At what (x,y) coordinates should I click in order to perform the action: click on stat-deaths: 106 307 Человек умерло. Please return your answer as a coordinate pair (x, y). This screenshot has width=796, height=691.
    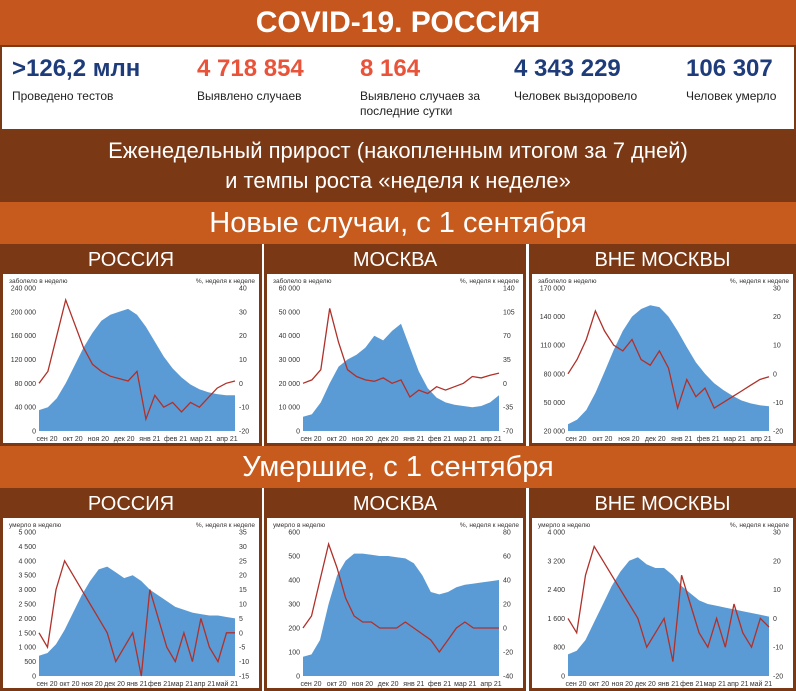
    Looking at the image, I should click on (731, 79).